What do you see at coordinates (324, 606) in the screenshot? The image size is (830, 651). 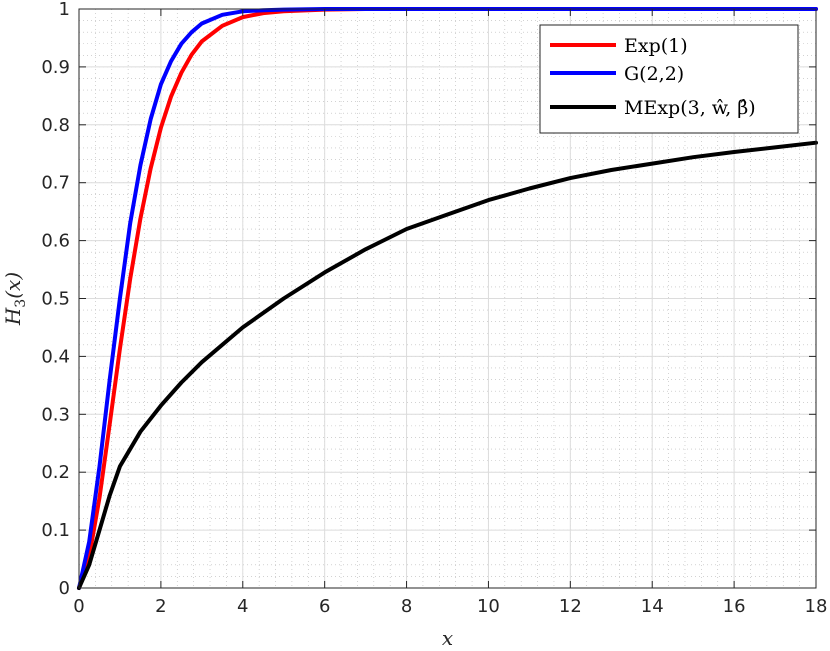 I see `x-tick-label: 6` at bounding box center [324, 606].